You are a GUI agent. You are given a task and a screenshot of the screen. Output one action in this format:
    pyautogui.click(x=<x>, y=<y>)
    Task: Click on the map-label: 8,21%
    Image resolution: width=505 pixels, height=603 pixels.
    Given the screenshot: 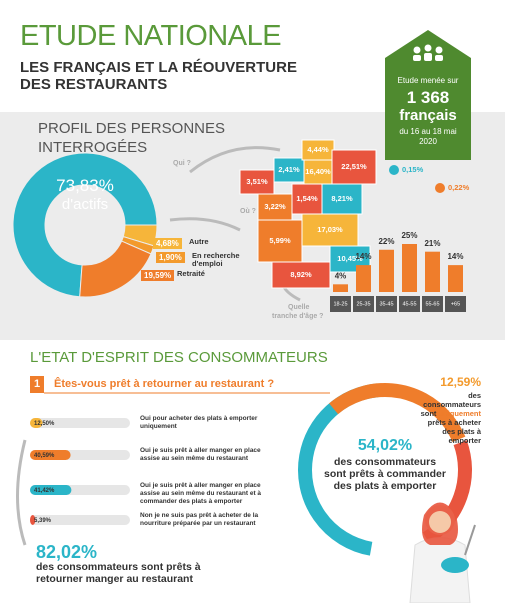 What is the action you would take?
    pyautogui.click(x=342, y=198)
    